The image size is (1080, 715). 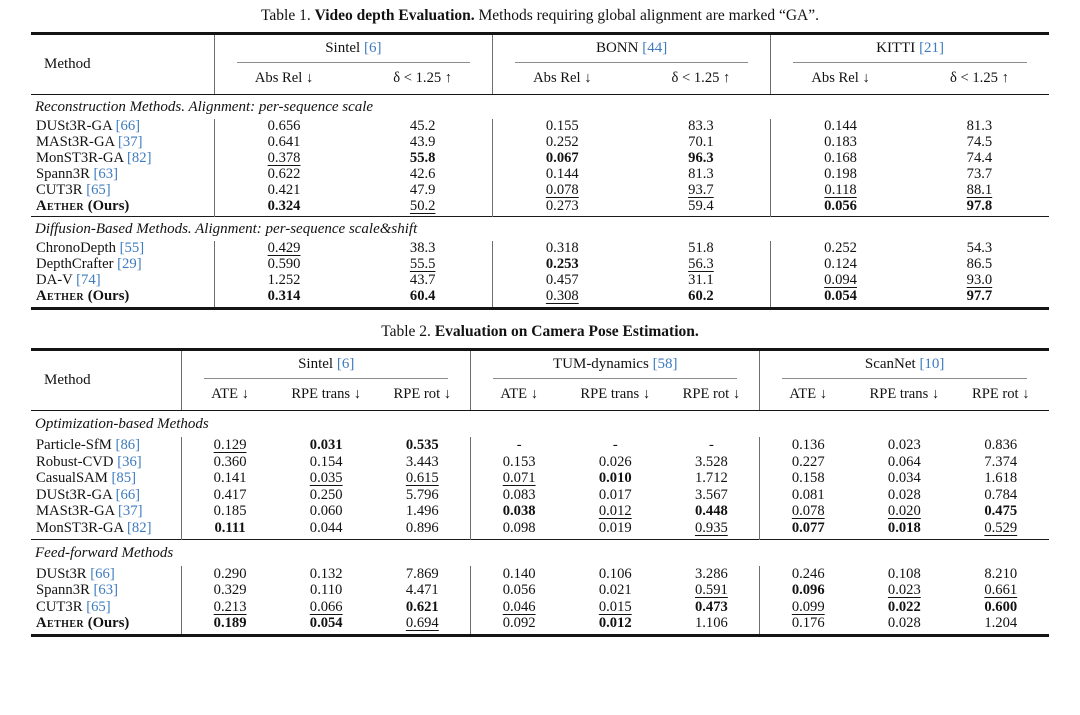 I want to click on value-cell: 97.7, so click(x=979, y=296).